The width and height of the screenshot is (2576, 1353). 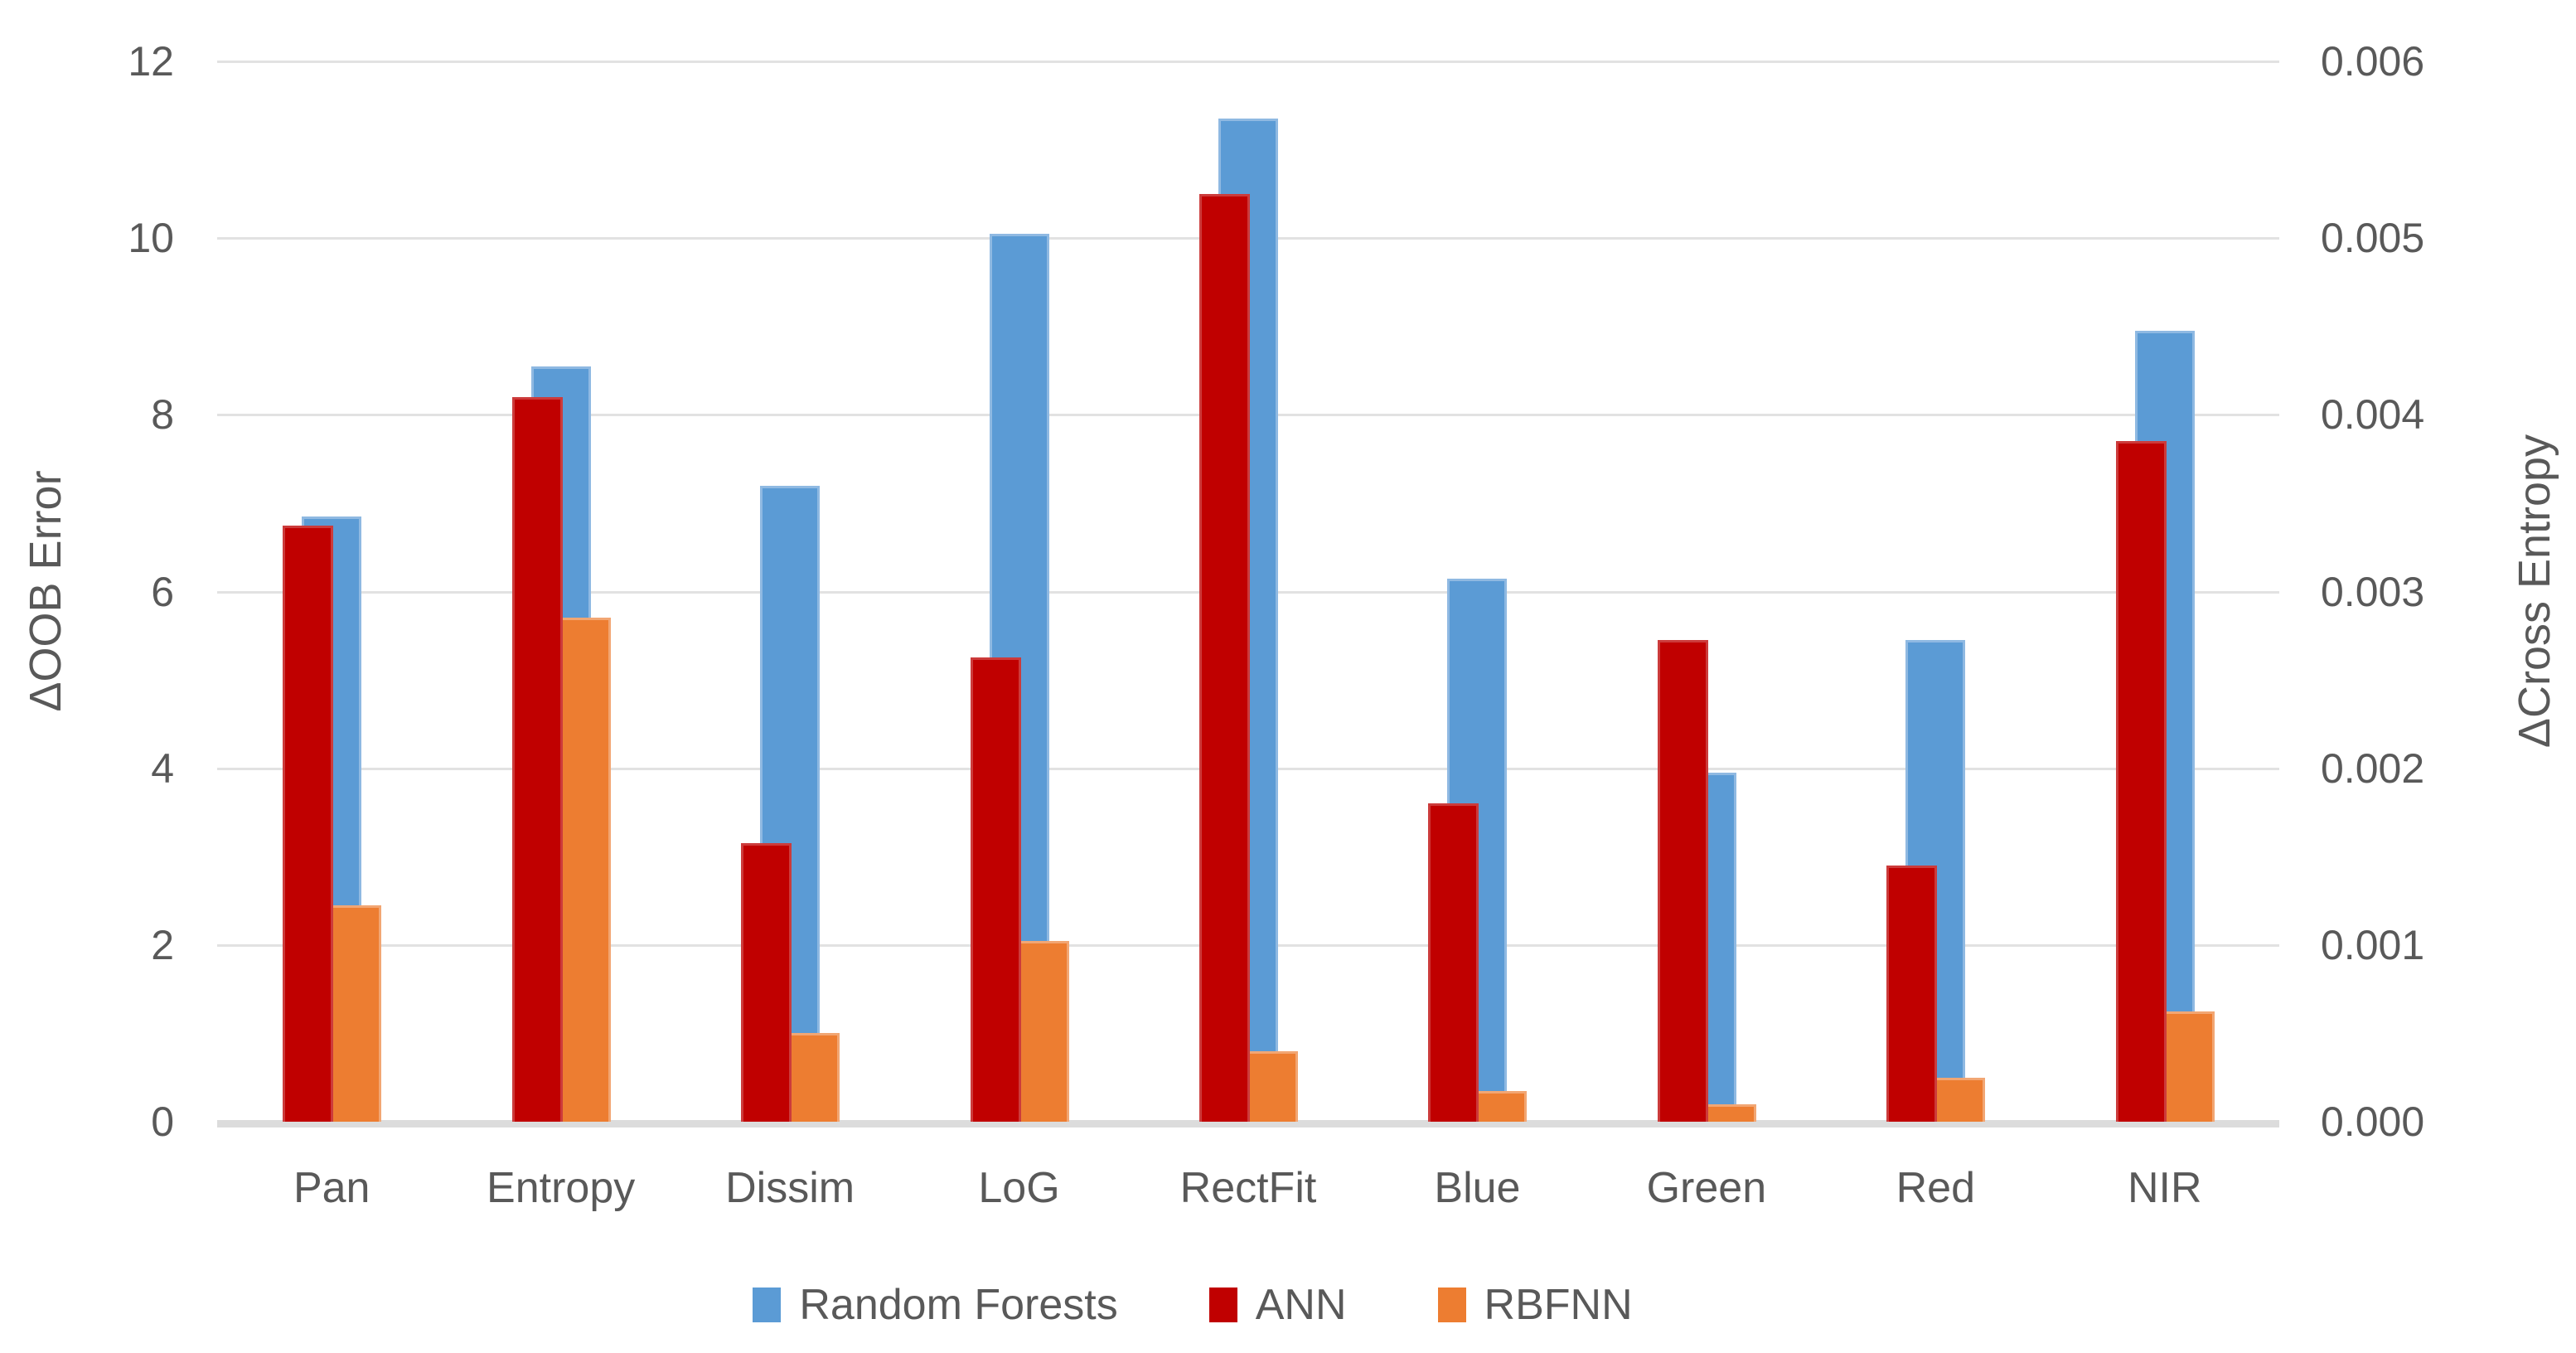 I want to click on right-axis-tick-0.000: 0.000, so click(x=2373, y=1121).